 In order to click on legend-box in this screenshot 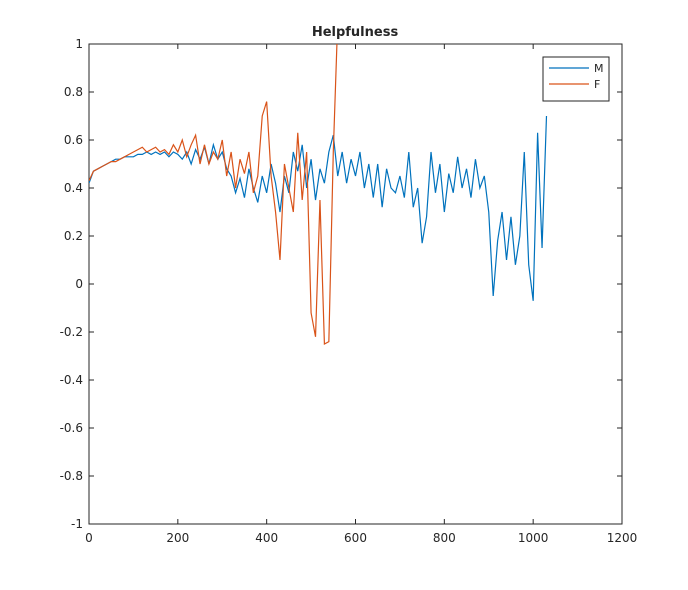, I will do `click(576, 79)`.